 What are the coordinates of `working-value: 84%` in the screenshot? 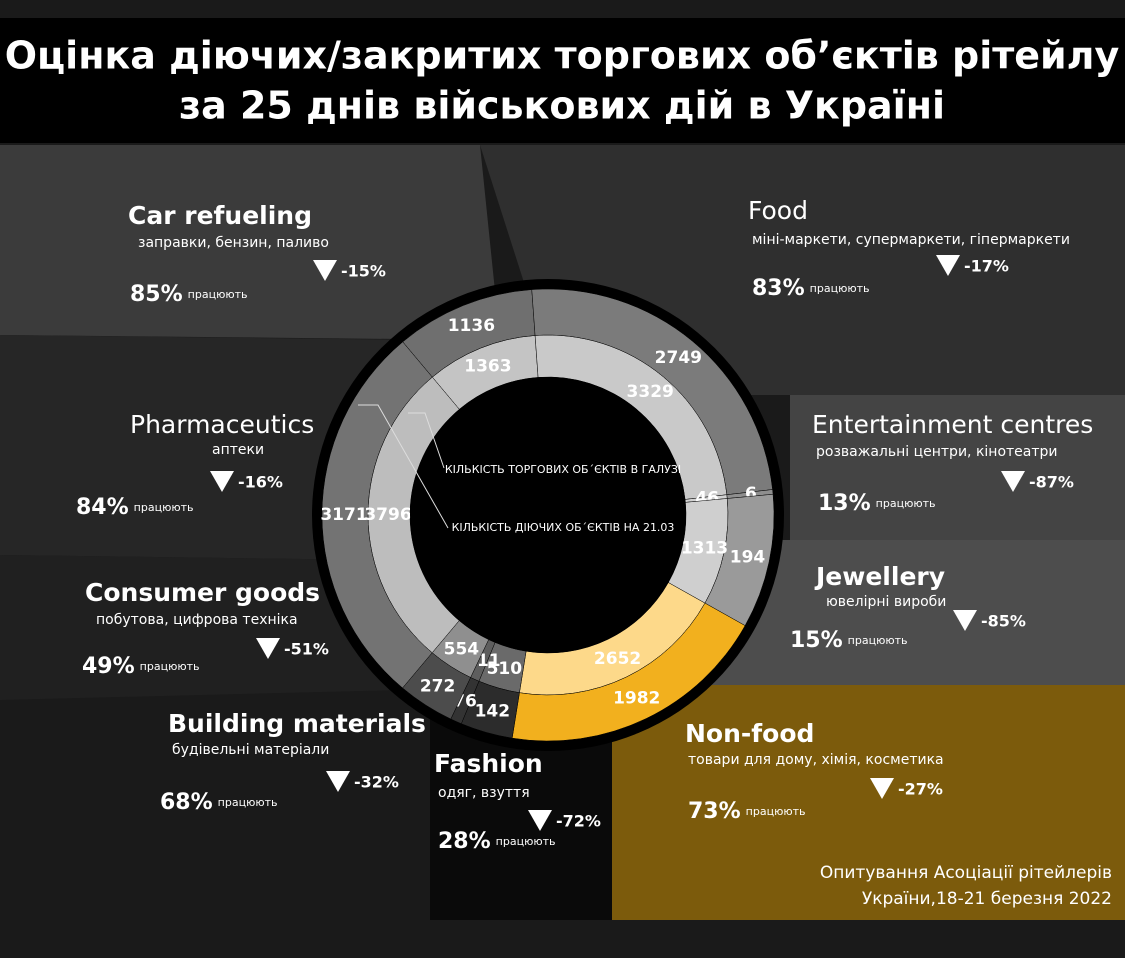 It's located at (102, 507).